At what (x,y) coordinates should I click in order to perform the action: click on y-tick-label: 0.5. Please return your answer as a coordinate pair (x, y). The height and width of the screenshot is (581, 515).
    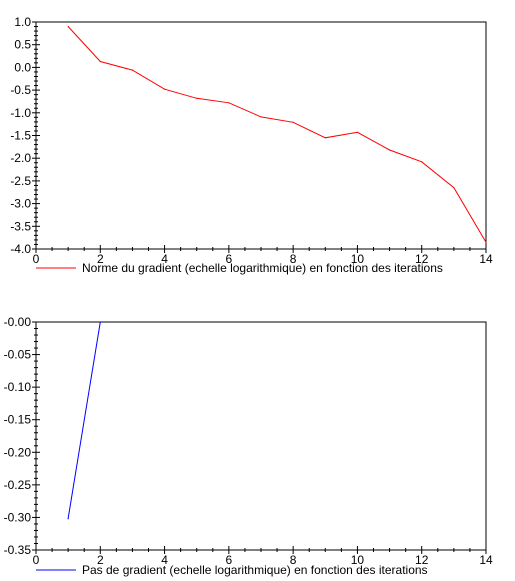
    Looking at the image, I should click on (22, 45).